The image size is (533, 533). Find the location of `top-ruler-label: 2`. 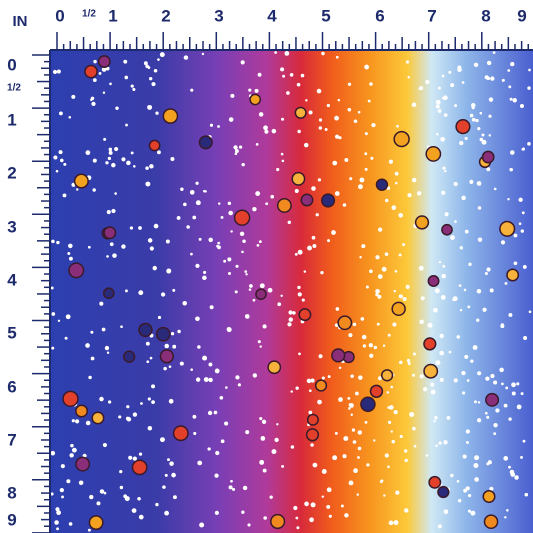

top-ruler-label: 2 is located at coordinates (165, 15).